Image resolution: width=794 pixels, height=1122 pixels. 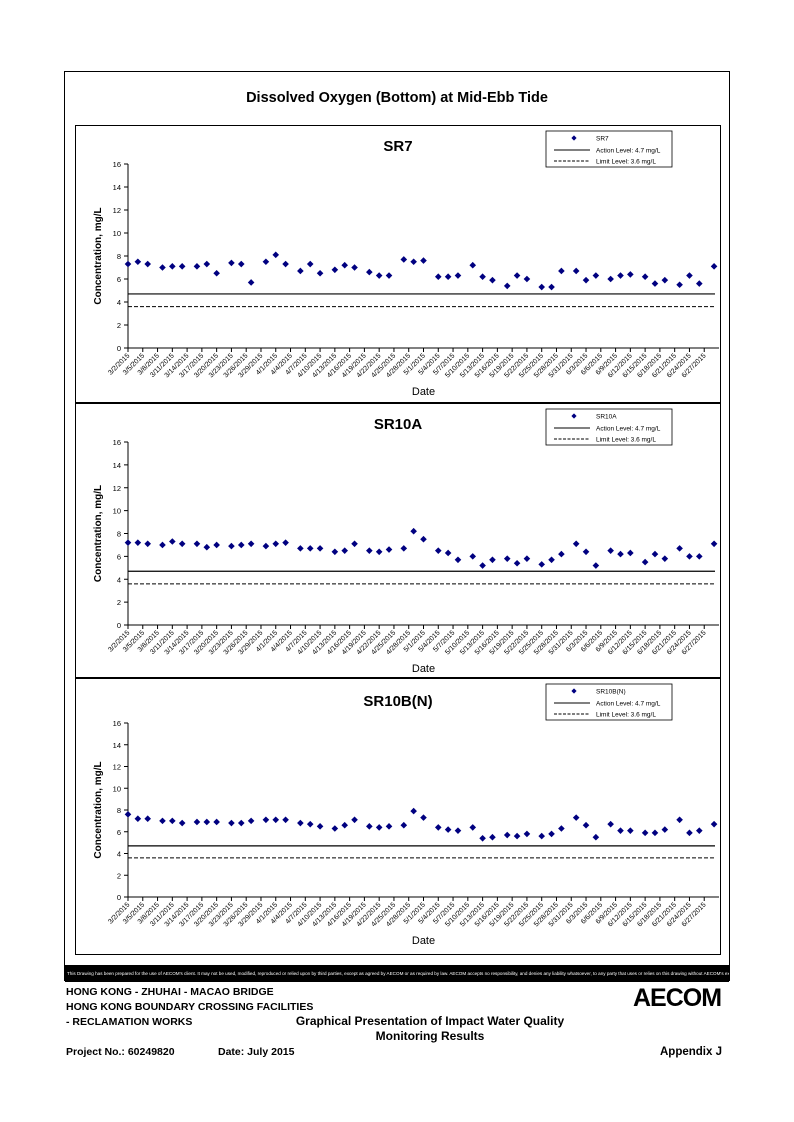 What do you see at coordinates (98, 533) in the screenshot?
I see `y-axis-label: Concentration, mg/L` at bounding box center [98, 533].